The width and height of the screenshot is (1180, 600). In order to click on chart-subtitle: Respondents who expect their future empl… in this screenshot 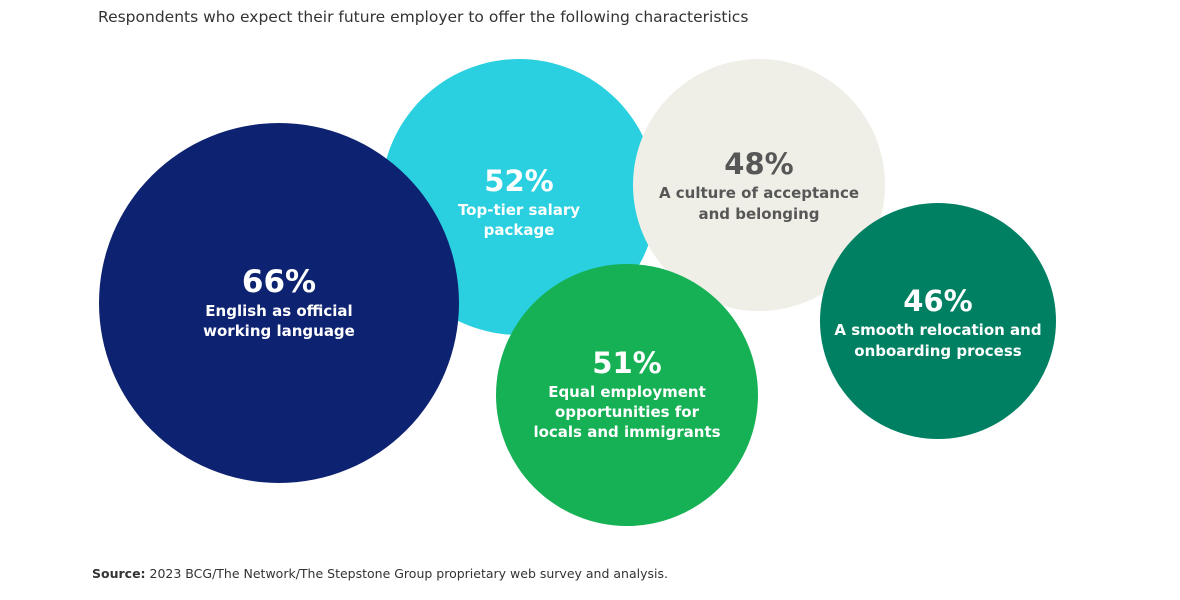, I will do `click(423, 17)`.